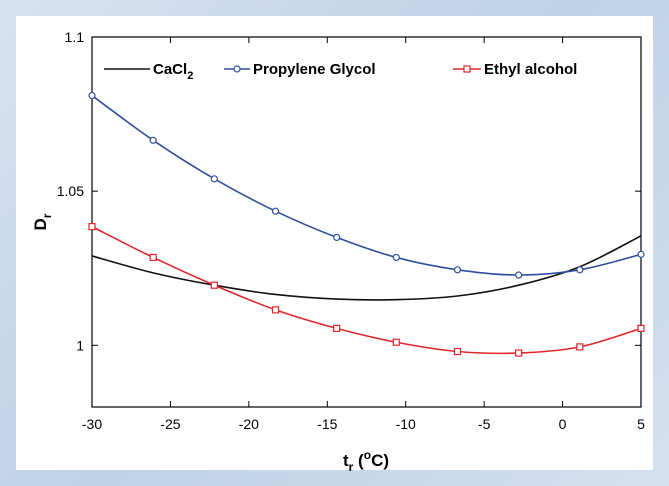 The height and width of the screenshot is (486, 669). Describe the element at coordinates (484, 424) in the screenshot. I see `x-tick-label: -5` at that location.